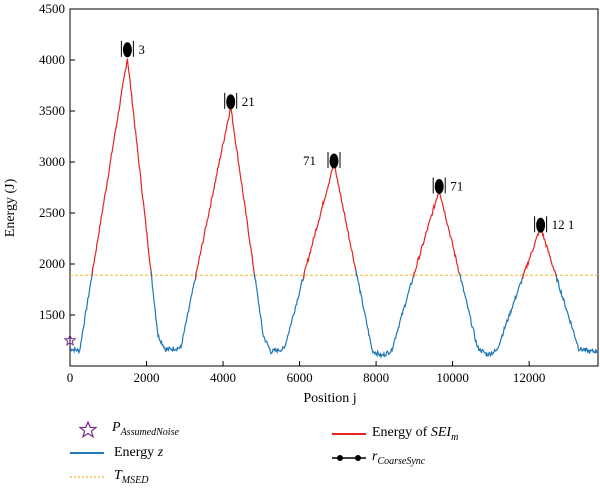 The width and height of the screenshot is (600, 495). I want to click on x-tick-label: 4000, so click(223, 377).